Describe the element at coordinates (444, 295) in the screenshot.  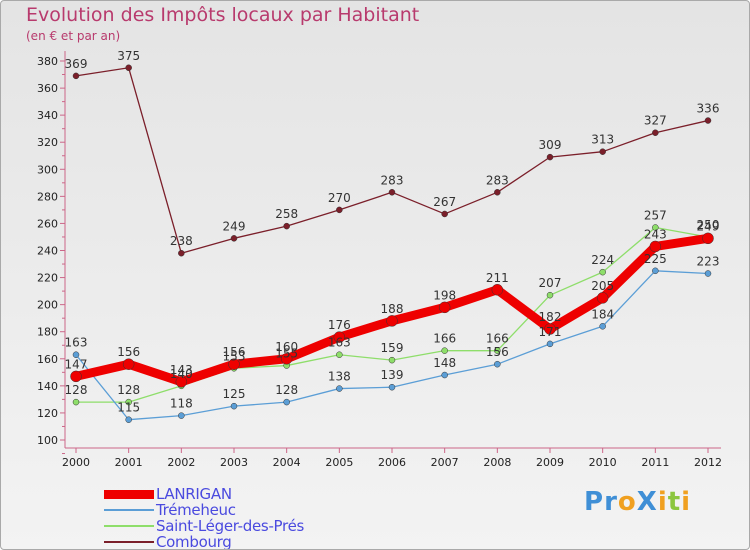
I see `data-label-lanrigan: 198` at that location.